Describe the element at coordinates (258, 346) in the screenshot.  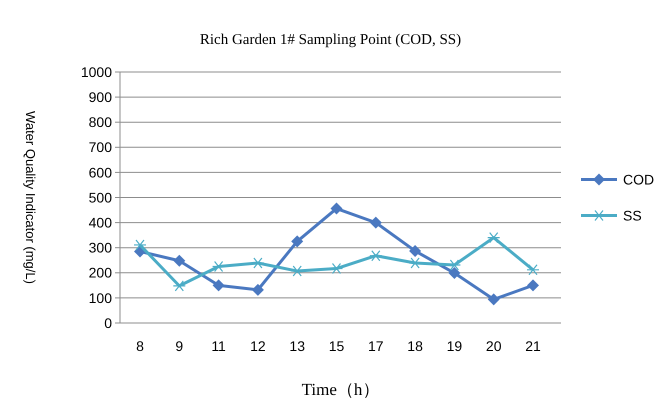
I see `x-tick-label: 12` at that location.